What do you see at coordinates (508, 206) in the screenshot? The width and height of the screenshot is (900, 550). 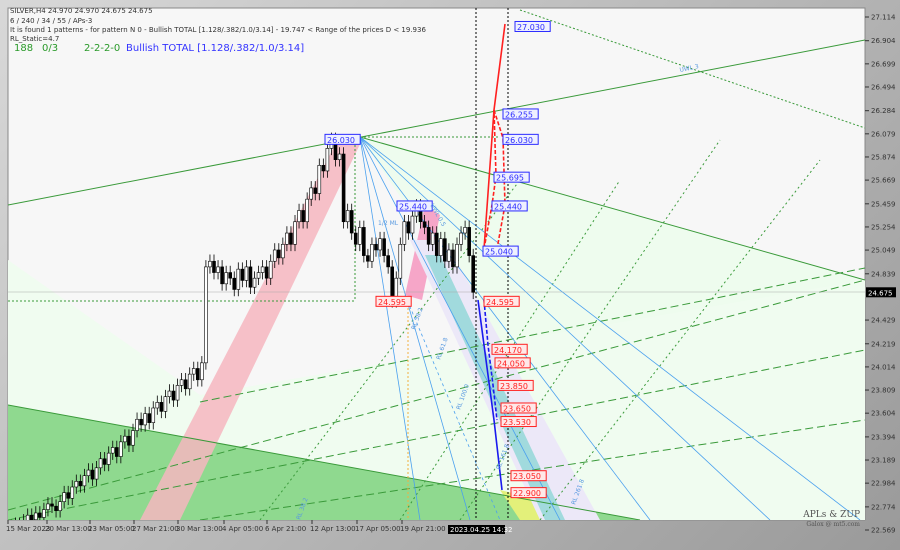 I see `target-up-label: 25.440` at bounding box center [508, 206].